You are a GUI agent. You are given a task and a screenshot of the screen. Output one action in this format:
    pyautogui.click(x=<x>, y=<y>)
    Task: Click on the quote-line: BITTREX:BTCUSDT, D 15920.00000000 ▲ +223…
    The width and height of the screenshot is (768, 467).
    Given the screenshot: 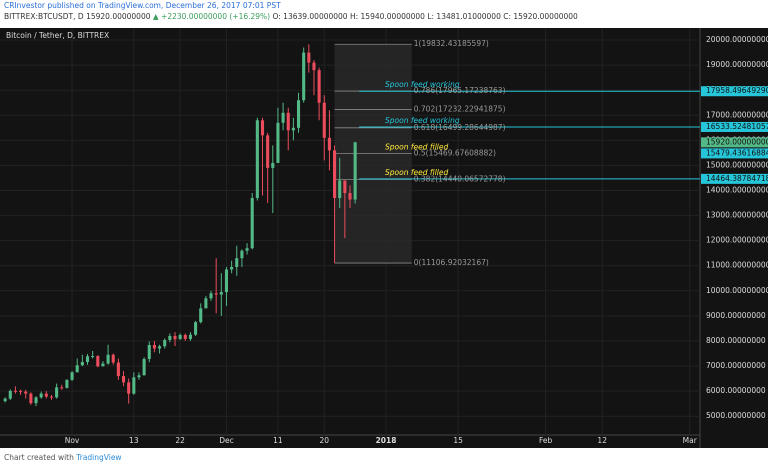 What is the action you would take?
    pyautogui.click(x=291, y=16)
    